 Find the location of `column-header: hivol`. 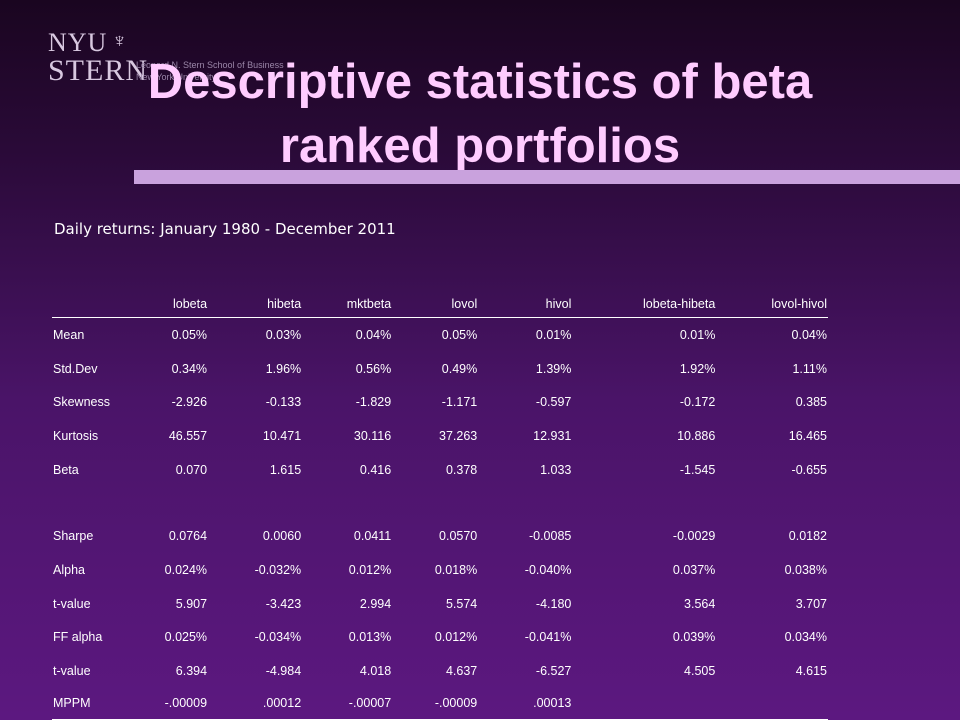

column-header: hivol is located at coordinates (525, 304).